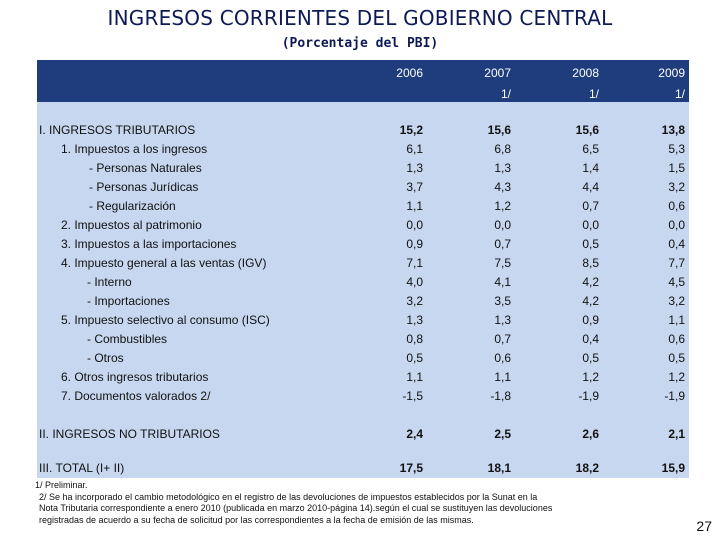 Image resolution: width=720 pixels, height=540 pixels. What do you see at coordinates (363, 303) in the screenshot?
I see `table-row: - Importaciones 3,2 3,5 4,2 3,2` at bounding box center [363, 303].